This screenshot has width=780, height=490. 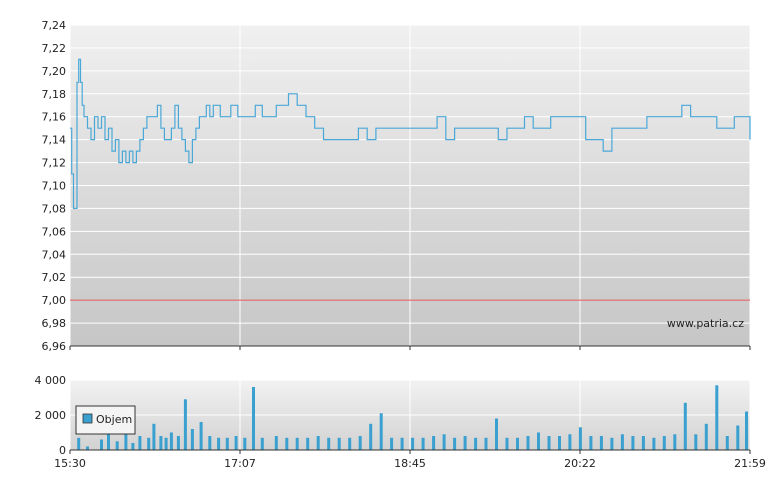 What do you see at coordinates (54, 346) in the screenshot?
I see `price-y-tick-label: 6,96` at bounding box center [54, 346].